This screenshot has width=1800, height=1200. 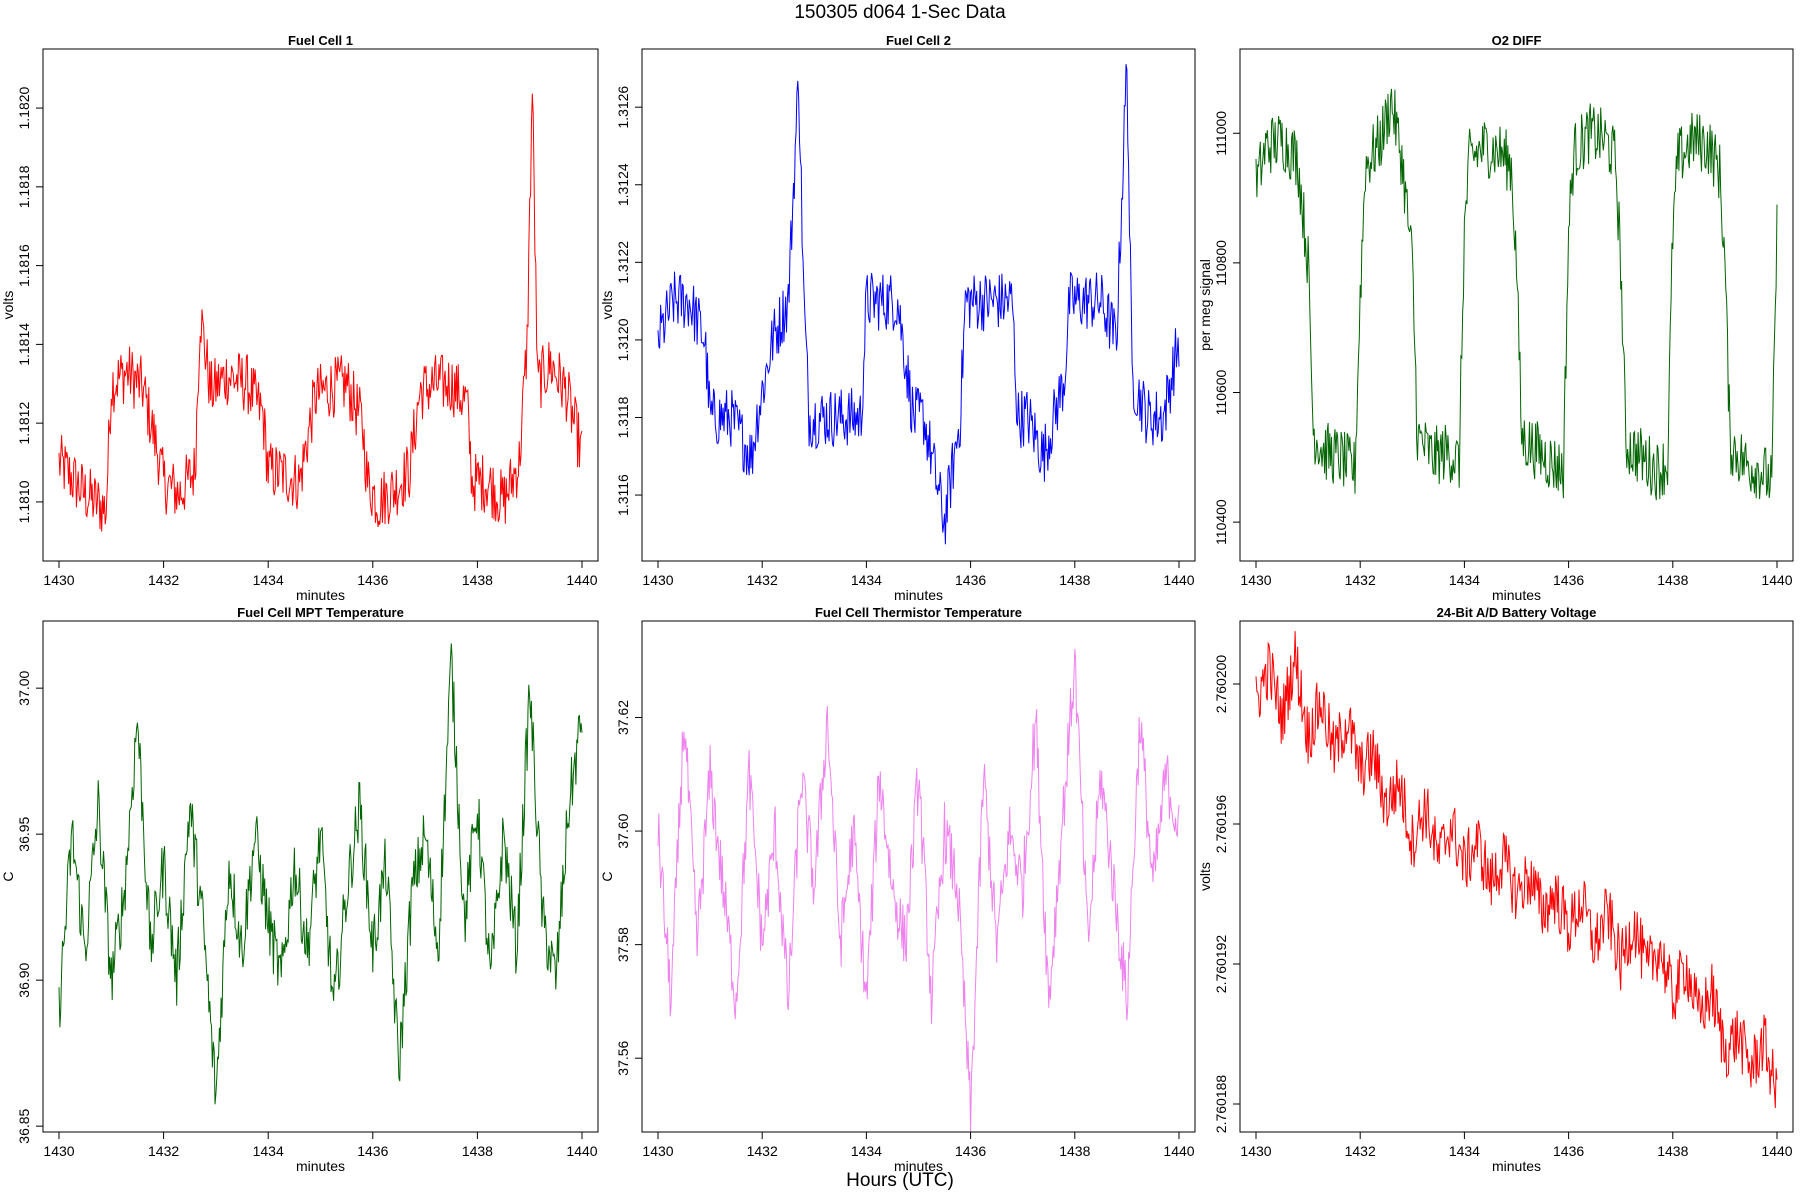 What do you see at coordinates (918, 612) in the screenshot?
I see `panel-5-title: Fuel Cell Thermistor Temperature` at bounding box center [918, 612].